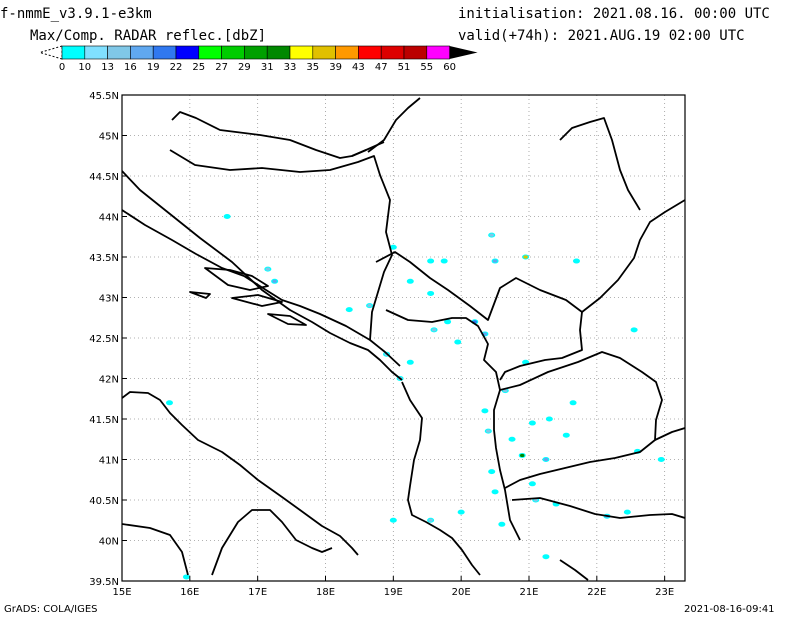 Image resolution: width=800 pixels, height=618 pixels. Describe the element at coordinates (449, 67) in the screenshot. I see `colorbar-label: 60` at that location.